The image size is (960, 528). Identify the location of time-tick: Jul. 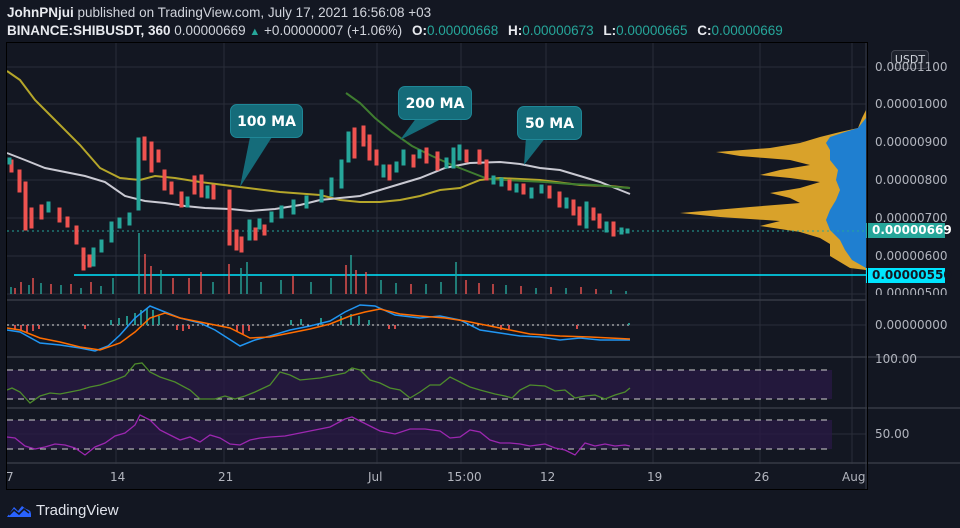
(375, 477).